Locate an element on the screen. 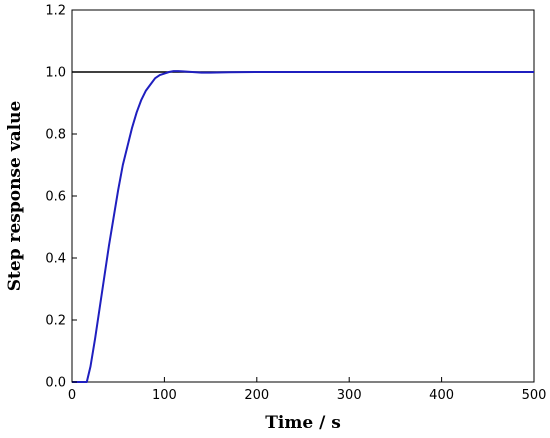 Image resolution: width=550 pixels, height=438 pixels. x-tick-label: 400 is located at coordinates (441, 395).